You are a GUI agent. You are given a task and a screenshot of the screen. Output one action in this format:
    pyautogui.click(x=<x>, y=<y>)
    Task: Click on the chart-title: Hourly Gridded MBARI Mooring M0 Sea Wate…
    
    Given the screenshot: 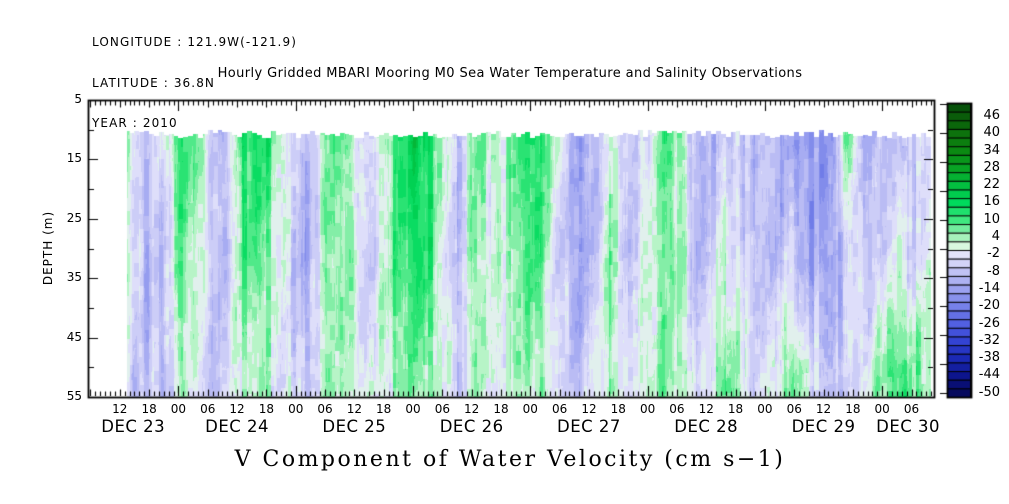 What is the action you would take?
    pyautogui.click(x=510, y=73)
    